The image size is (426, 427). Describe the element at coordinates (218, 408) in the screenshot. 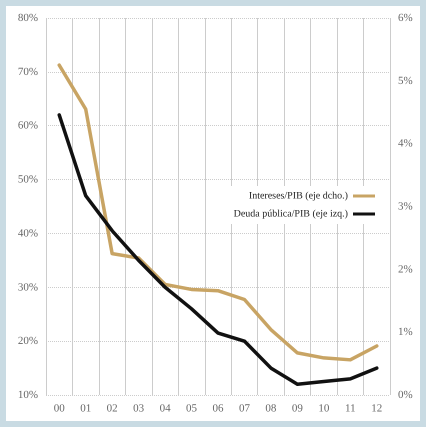

I see `x-tick-label: 06` at that location.